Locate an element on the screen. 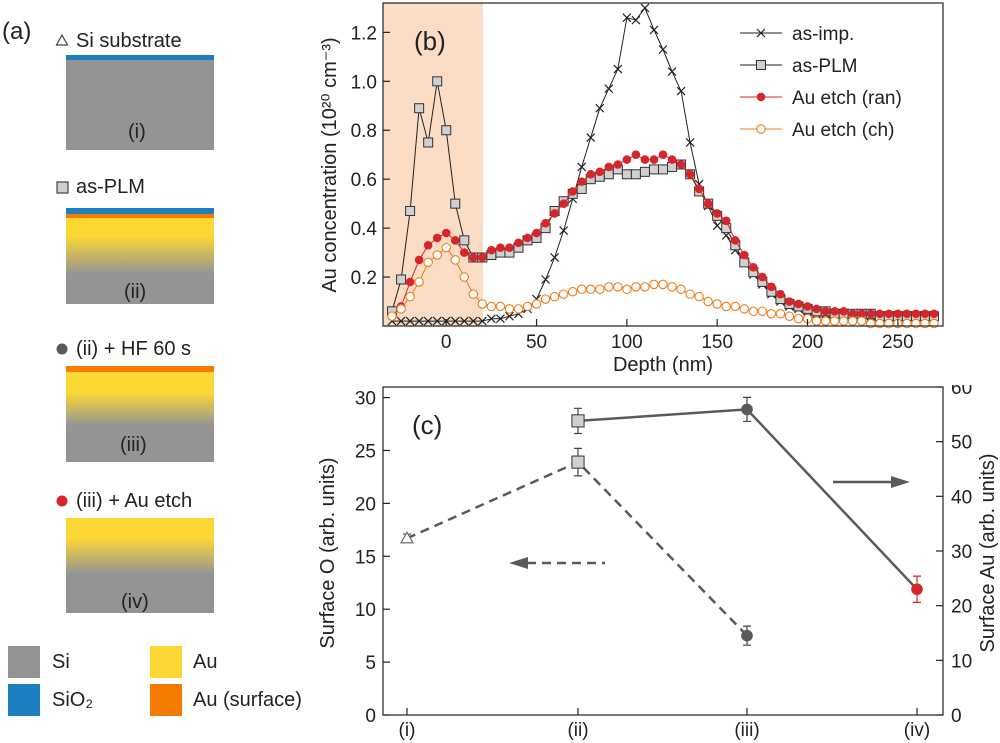 Image resolution: width=1000 pixels, height=743 pixels. panel-b-label: (b) is located at coordinates (430, 41).